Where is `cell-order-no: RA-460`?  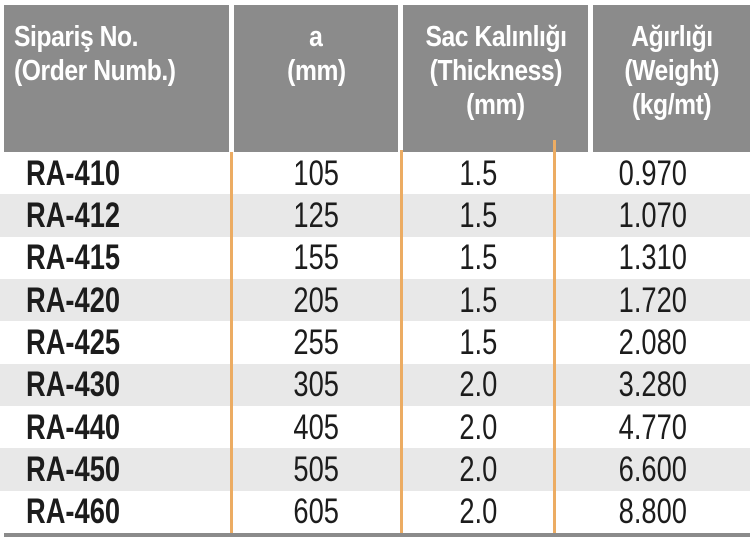
cell-order-no: RA-460 is located at coordinates (73, 512).